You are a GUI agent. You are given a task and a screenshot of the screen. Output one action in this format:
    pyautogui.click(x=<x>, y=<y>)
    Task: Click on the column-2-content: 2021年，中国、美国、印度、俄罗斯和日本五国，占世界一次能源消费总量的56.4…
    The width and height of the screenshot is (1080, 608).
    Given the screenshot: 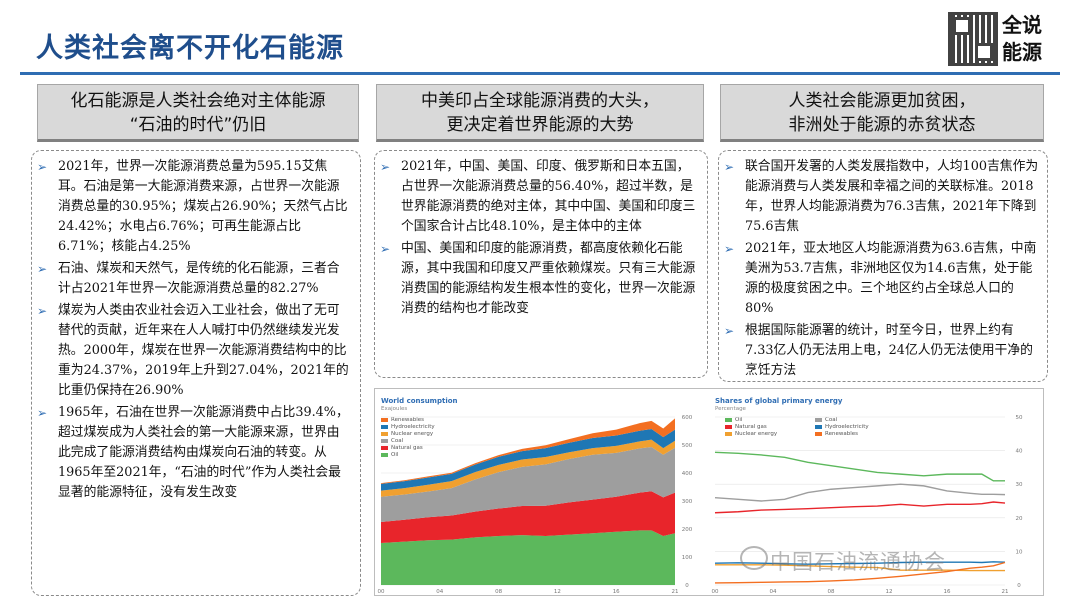 What is the action you would take?
    pyautogui.click(x=541, y=264)
    